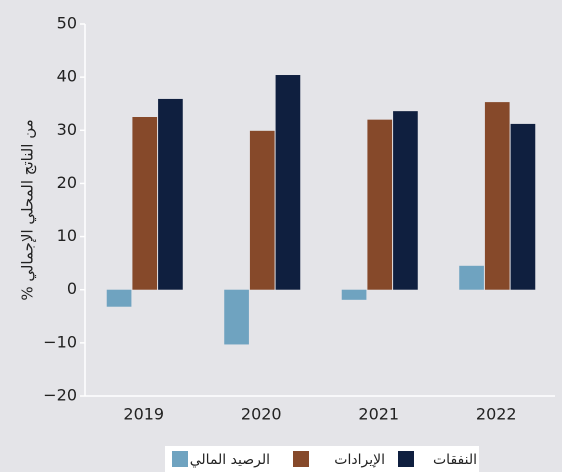  Describe the element at coordinates (67, 129) in the screenshot. I see `y-tick-label: 30` at that location.